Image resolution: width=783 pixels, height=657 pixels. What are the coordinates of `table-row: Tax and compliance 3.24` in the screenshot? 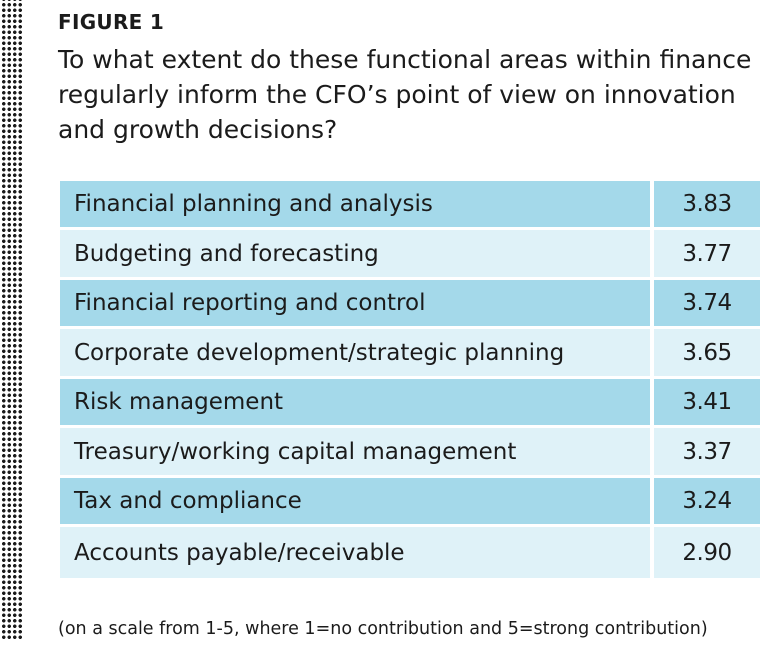 It's located at (410, 501).